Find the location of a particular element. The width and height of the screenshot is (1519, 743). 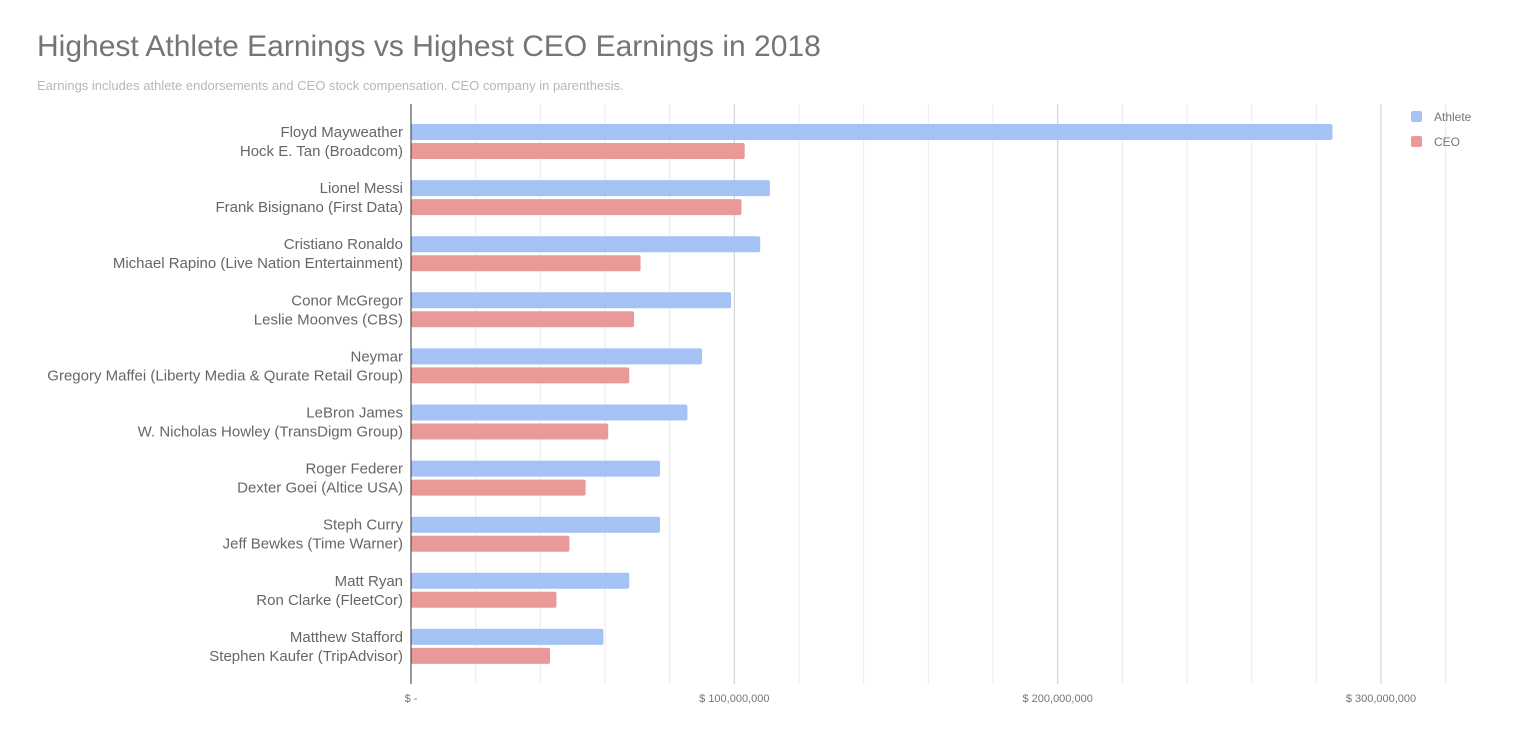

athlete-label: Steph Curry is located at coordinates (363, 525).